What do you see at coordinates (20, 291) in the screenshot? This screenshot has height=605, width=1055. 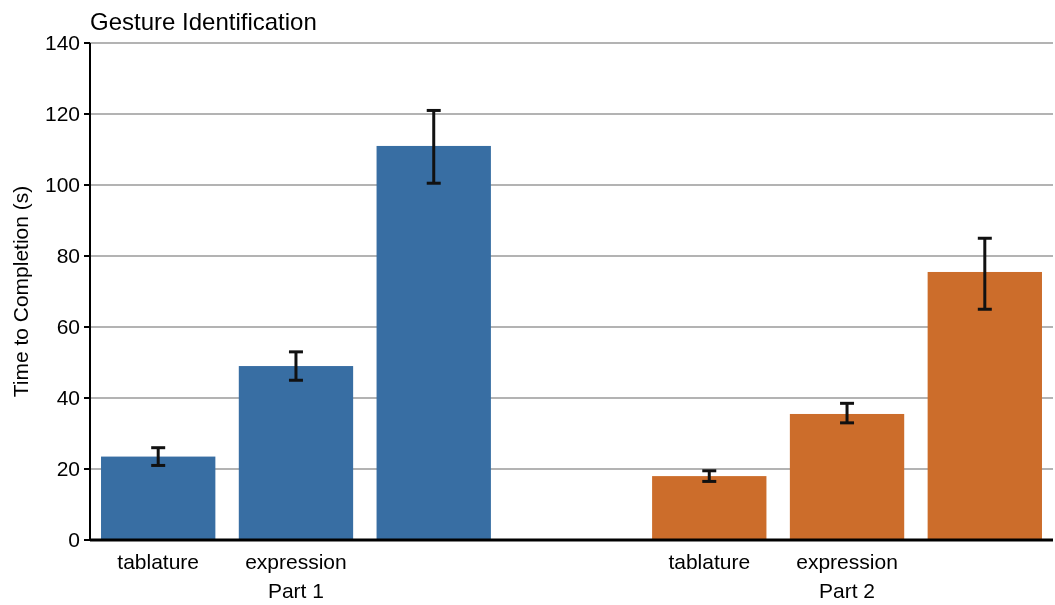 I see `y-axis-title: Time to Completion (s)` at bounding box center [20, 291].